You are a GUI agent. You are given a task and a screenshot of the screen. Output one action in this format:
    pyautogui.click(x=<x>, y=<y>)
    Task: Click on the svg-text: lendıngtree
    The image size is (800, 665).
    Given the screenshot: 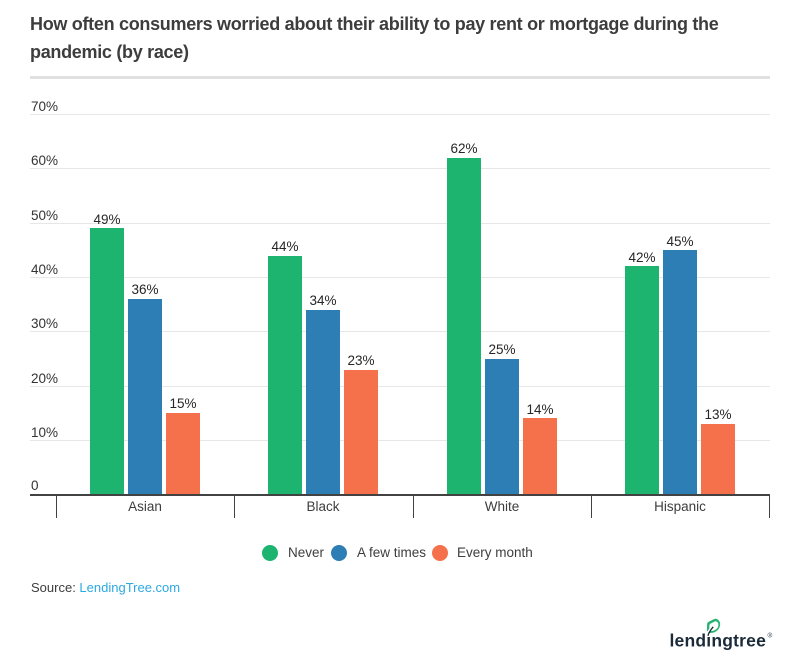 What is the action you would take?
    pyautogui.click(x=718, y=641)
    